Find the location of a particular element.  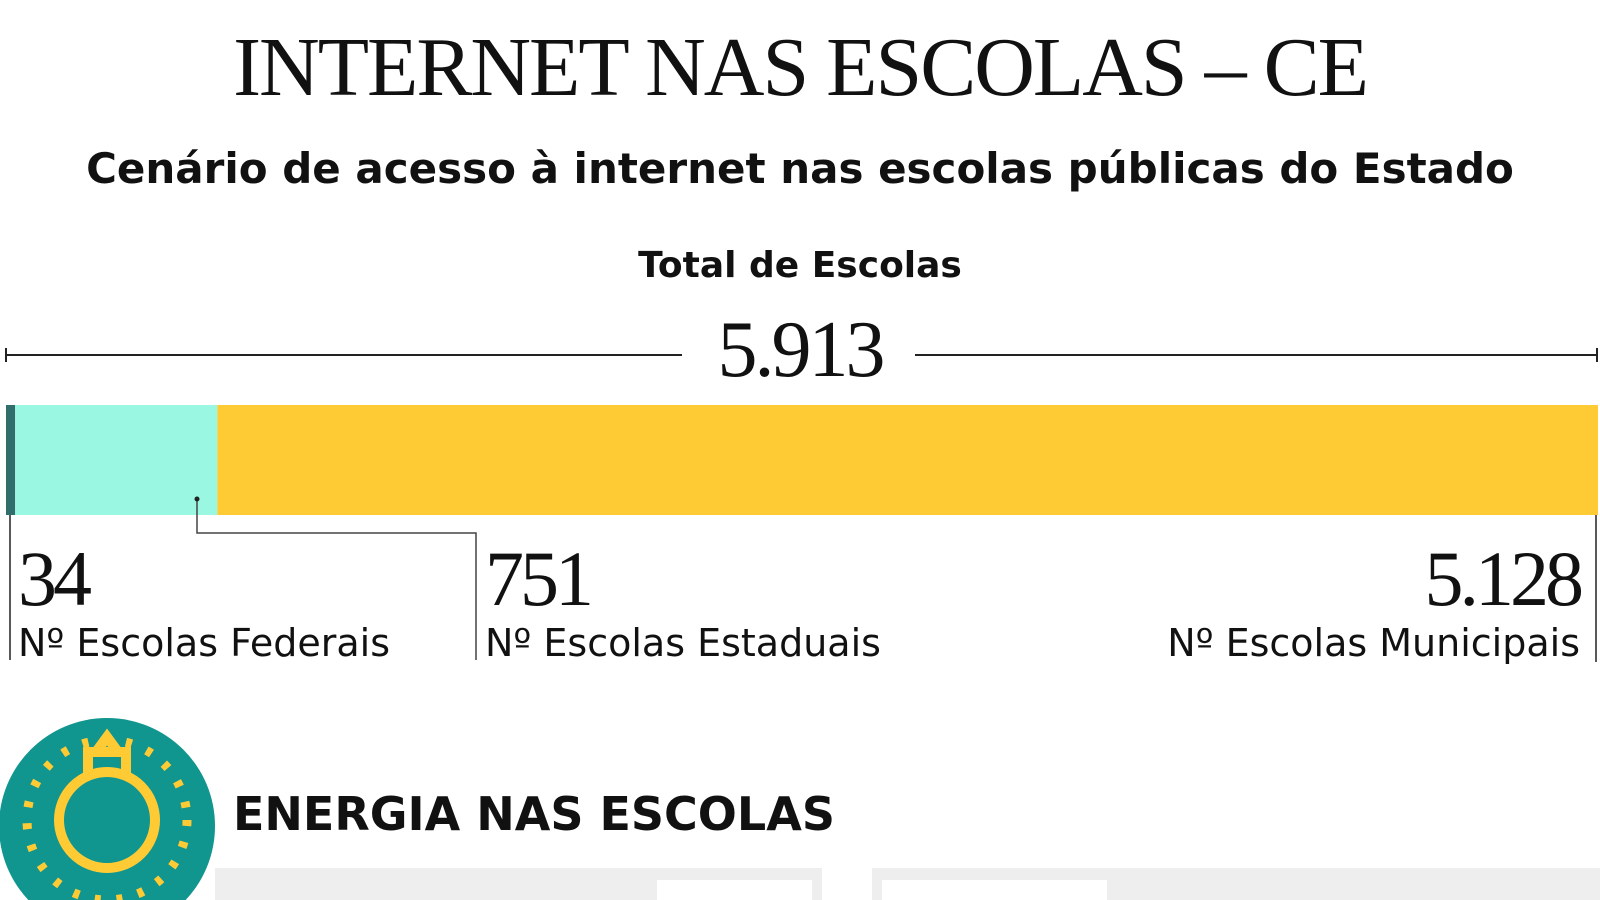

section-title: ENERGIA NAS ESCOLAS is located at coordinates (534, 814).